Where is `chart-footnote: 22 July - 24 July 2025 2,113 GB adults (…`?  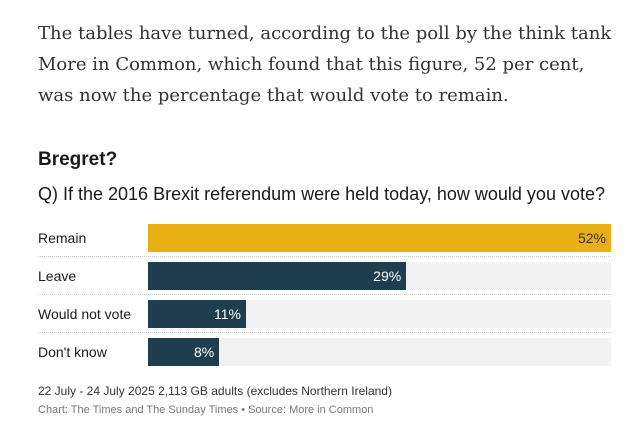 chart-footnote: 22 July - 24 July 2025 2,113 GB adults (… is located at coordinates (215, 391).